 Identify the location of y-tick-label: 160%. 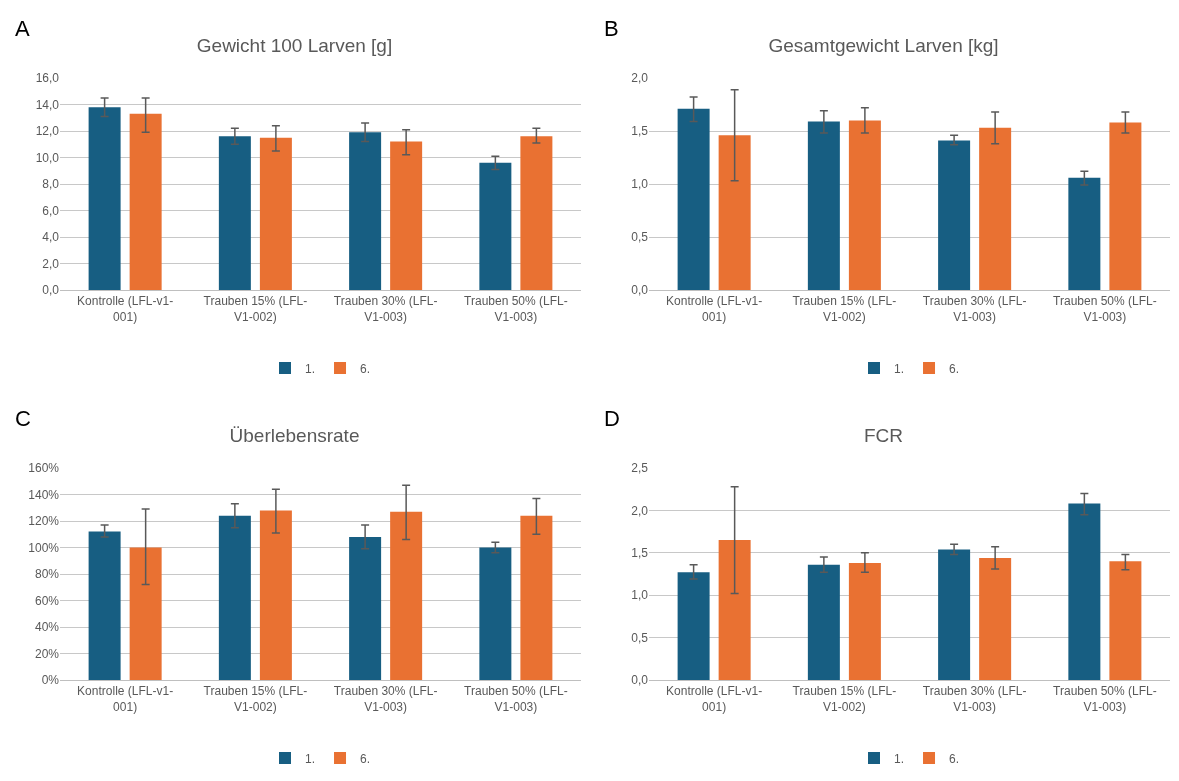
(44, 468).